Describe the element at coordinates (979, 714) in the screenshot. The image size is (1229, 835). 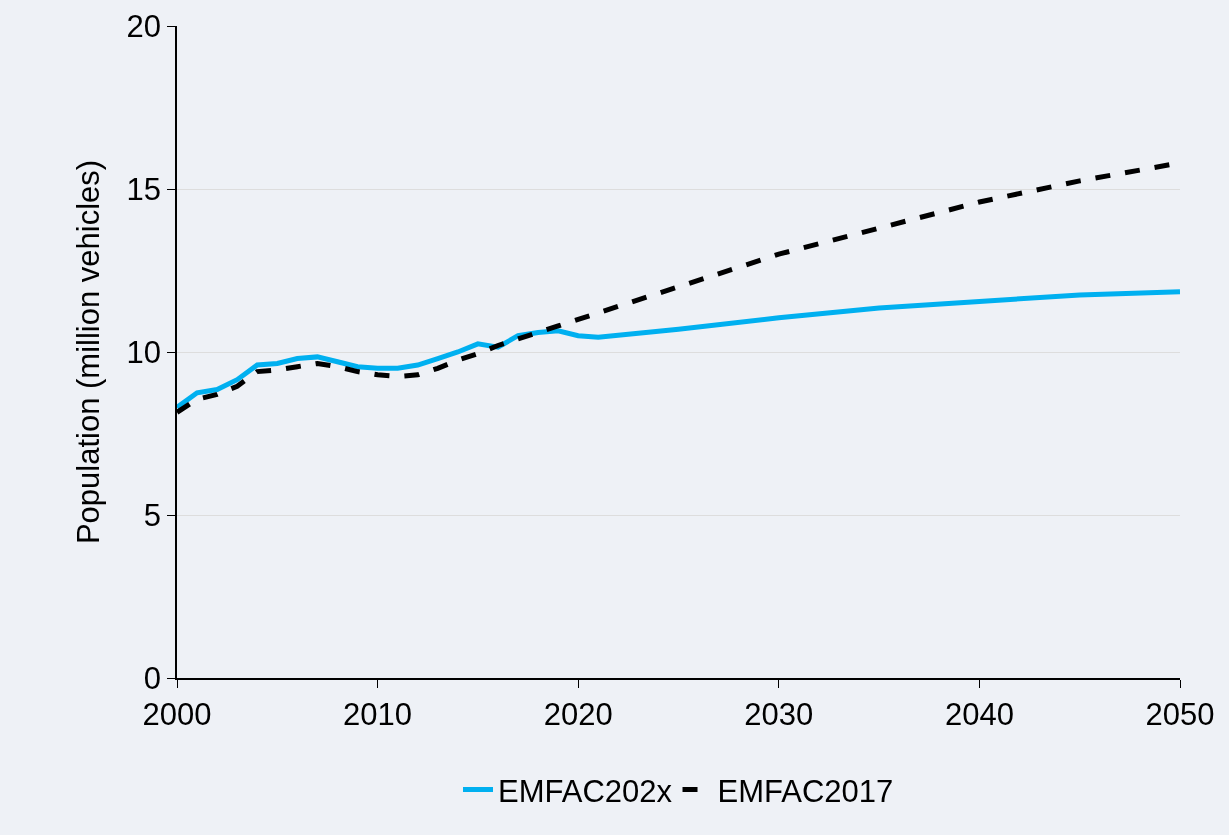
I see `x-tick-label: 2040` at that location.